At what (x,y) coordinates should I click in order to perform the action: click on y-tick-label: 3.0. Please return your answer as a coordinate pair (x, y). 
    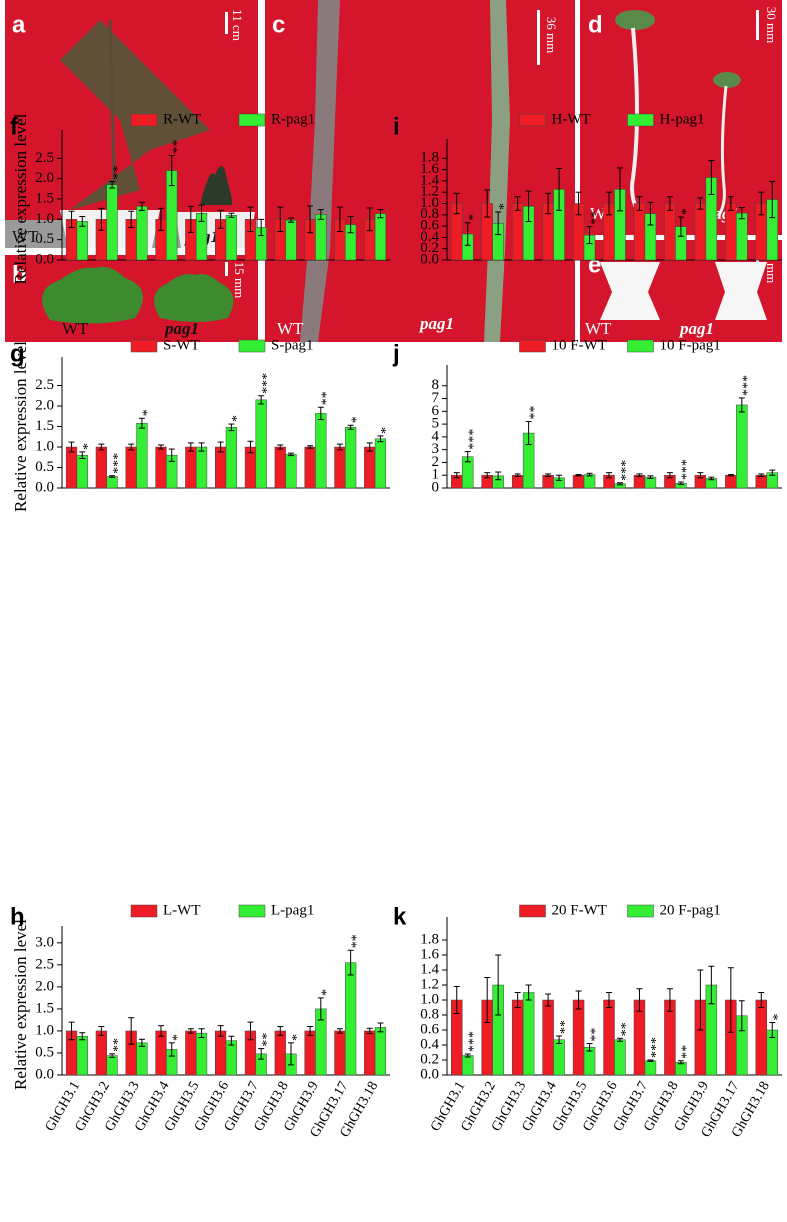
    Looking at the image, I should click on (44, 942).